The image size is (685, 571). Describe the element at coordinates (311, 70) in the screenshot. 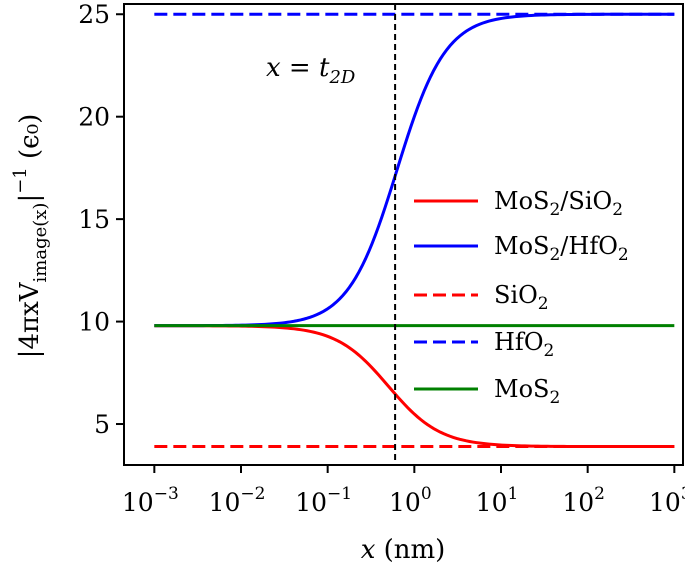

I see `vline-annotation: x = t2D` at that location.